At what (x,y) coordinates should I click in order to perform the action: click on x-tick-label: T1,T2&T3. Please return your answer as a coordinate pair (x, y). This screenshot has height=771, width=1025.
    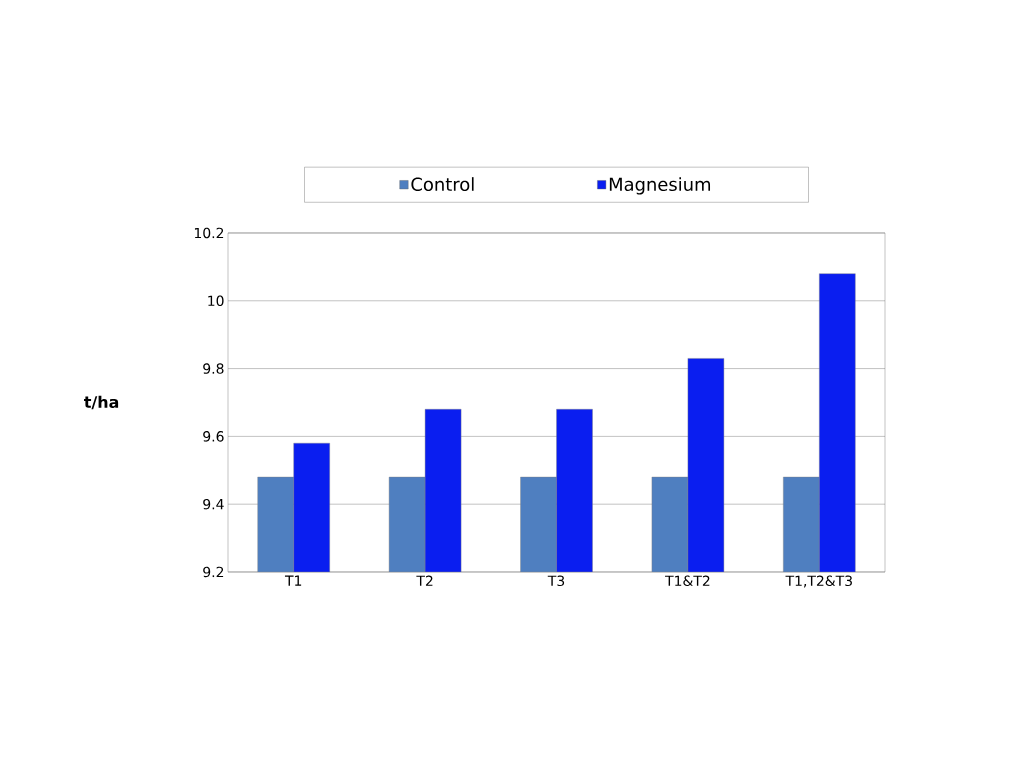
    Looking at the image, I should click on (818, 581).